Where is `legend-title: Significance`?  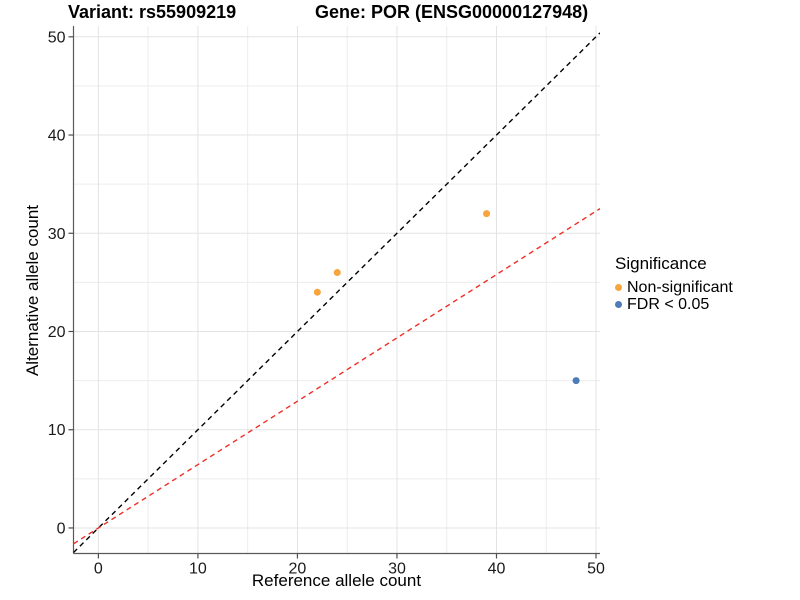 legend-title: Significance is located at coordinates (661, 263).